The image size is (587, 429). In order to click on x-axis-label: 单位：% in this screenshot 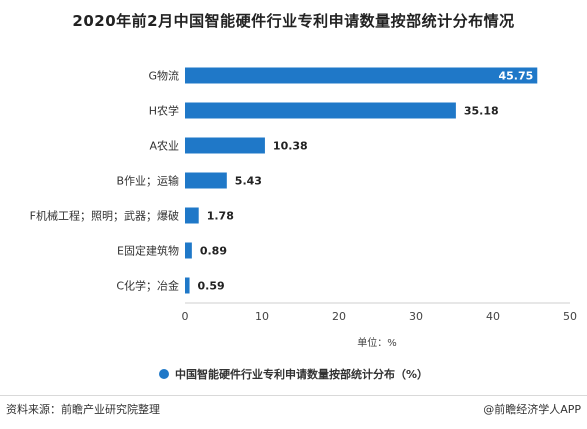, I will do `click(377, 342)`.